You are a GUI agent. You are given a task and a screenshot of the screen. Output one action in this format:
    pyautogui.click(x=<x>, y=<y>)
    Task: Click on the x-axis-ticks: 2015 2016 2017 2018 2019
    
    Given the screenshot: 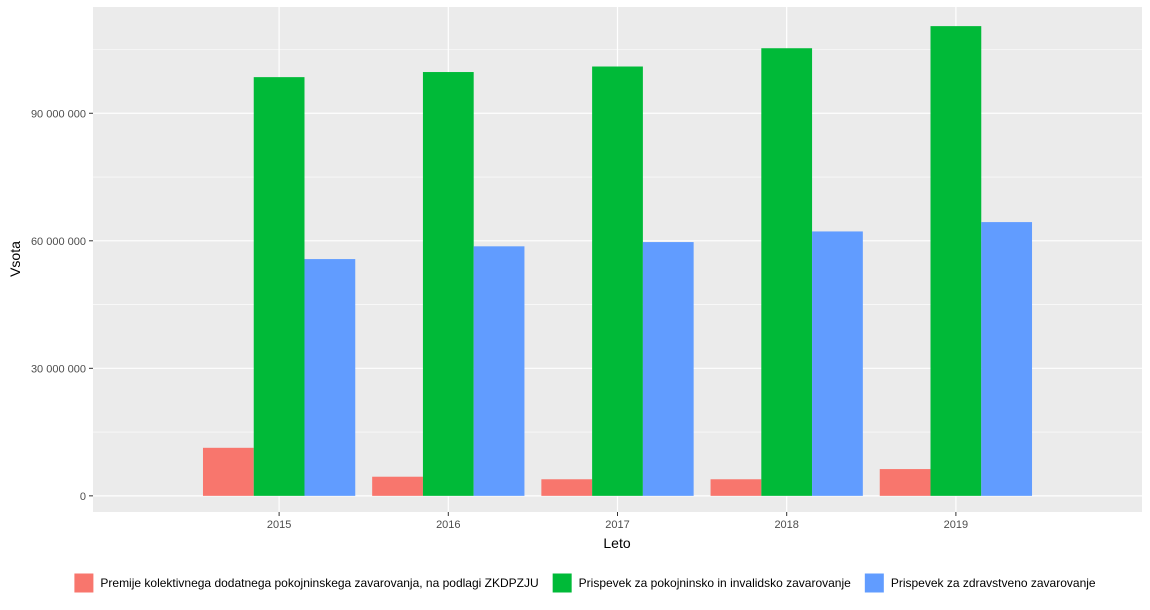 What is the action you would take?
    pyautogui.click(x=617, y=521)
    